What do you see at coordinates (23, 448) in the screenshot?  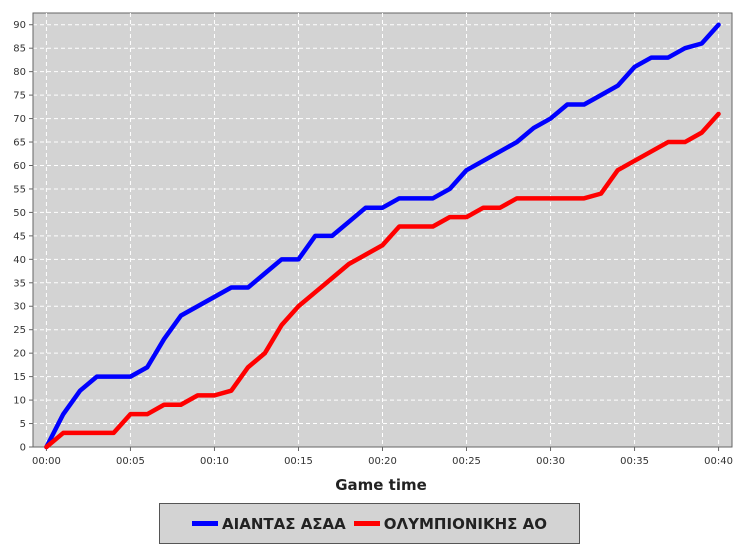 I see `y-tick-label: 0` at bounding box center [23, 448].